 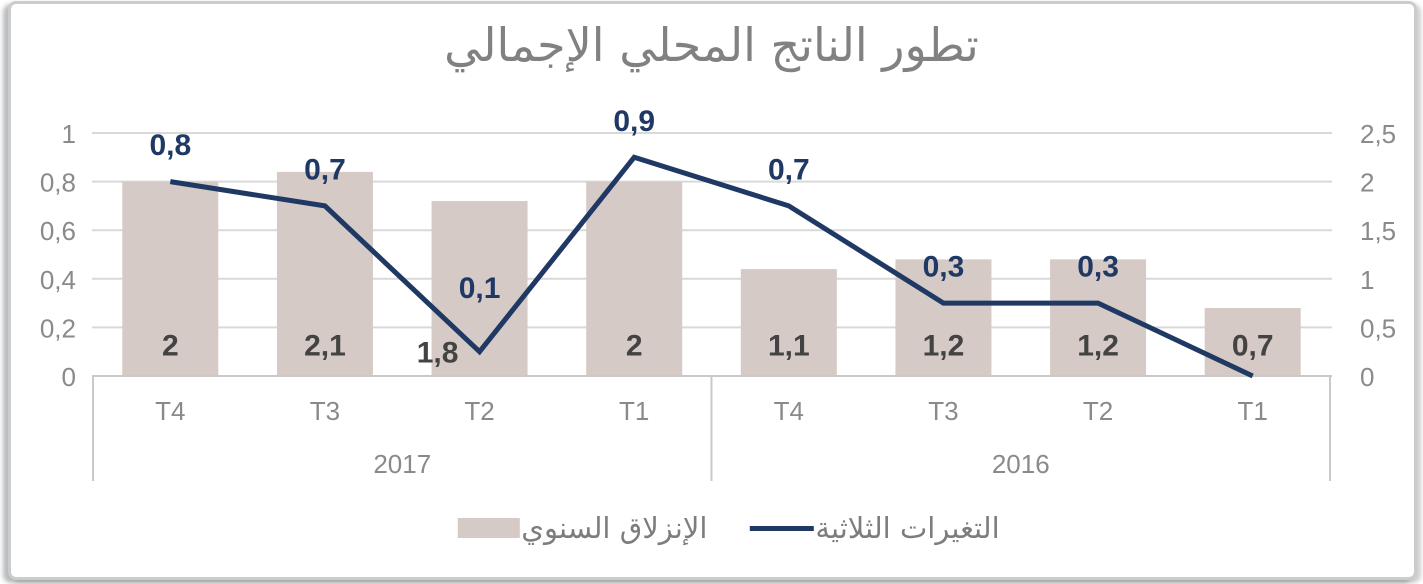 I want to click on line-series-label: التغيرات الثلاثية, so click(x=907, y=528).